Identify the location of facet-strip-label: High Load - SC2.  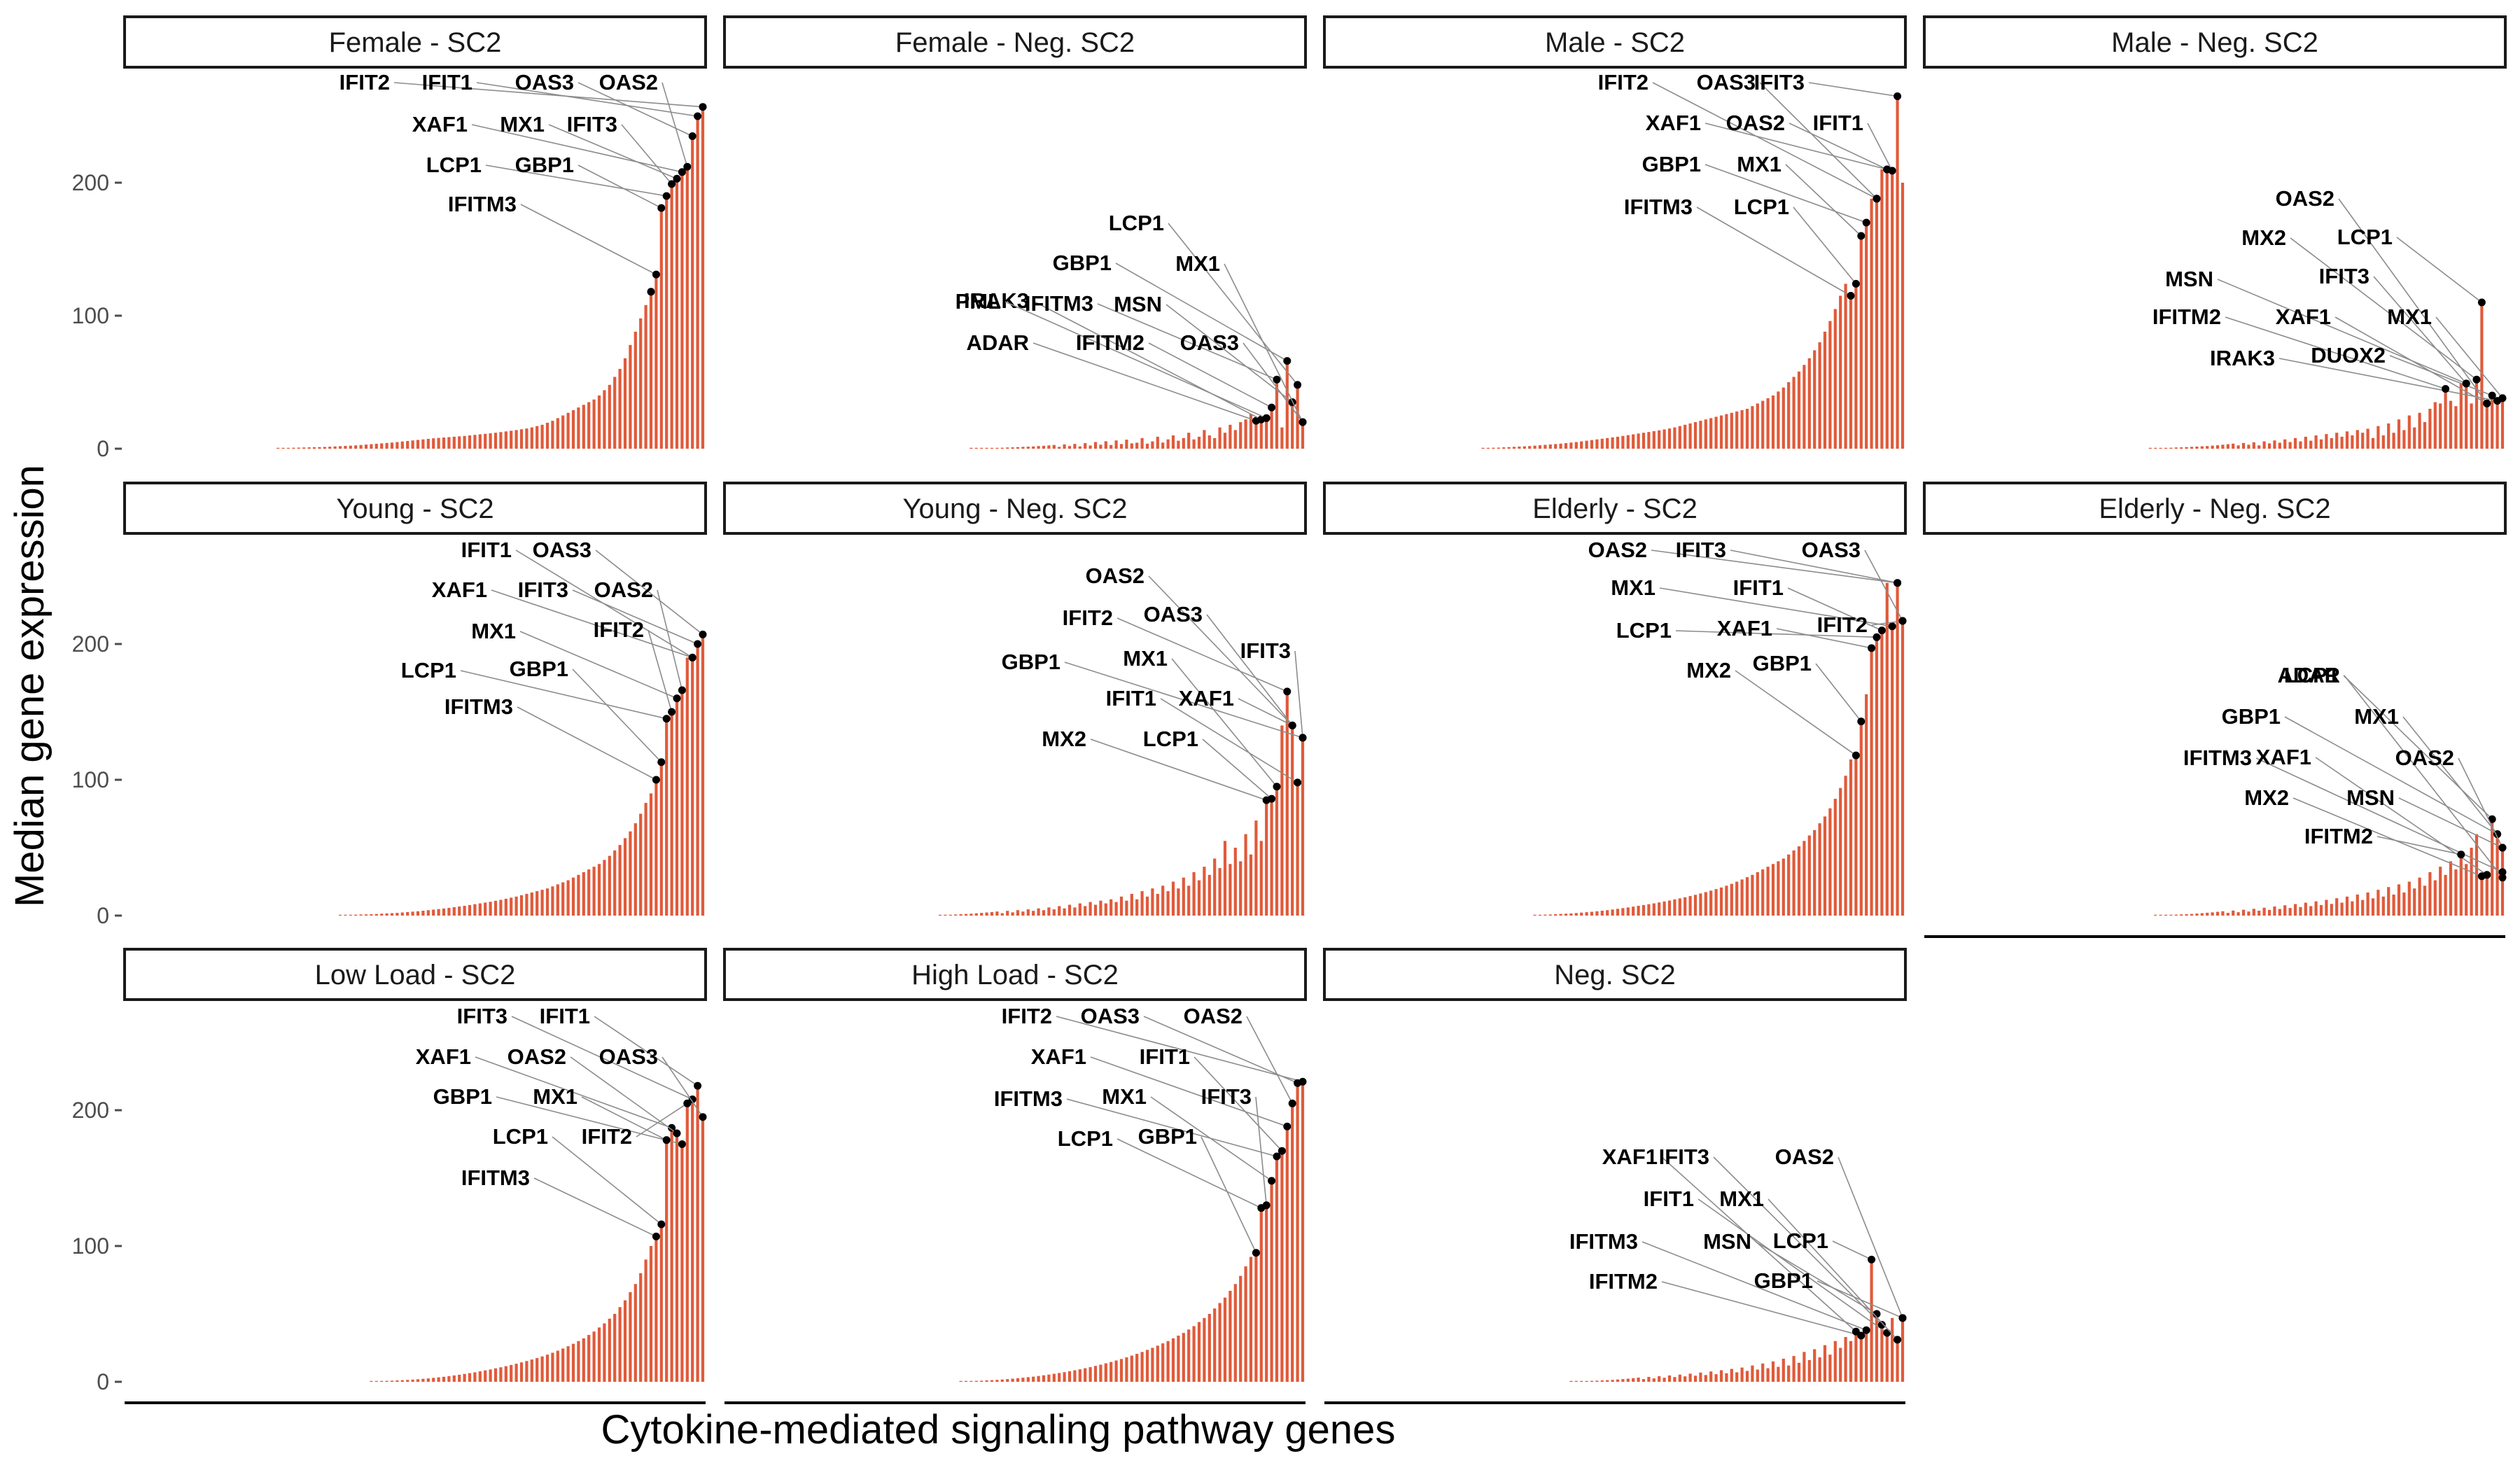
(1015, 975).